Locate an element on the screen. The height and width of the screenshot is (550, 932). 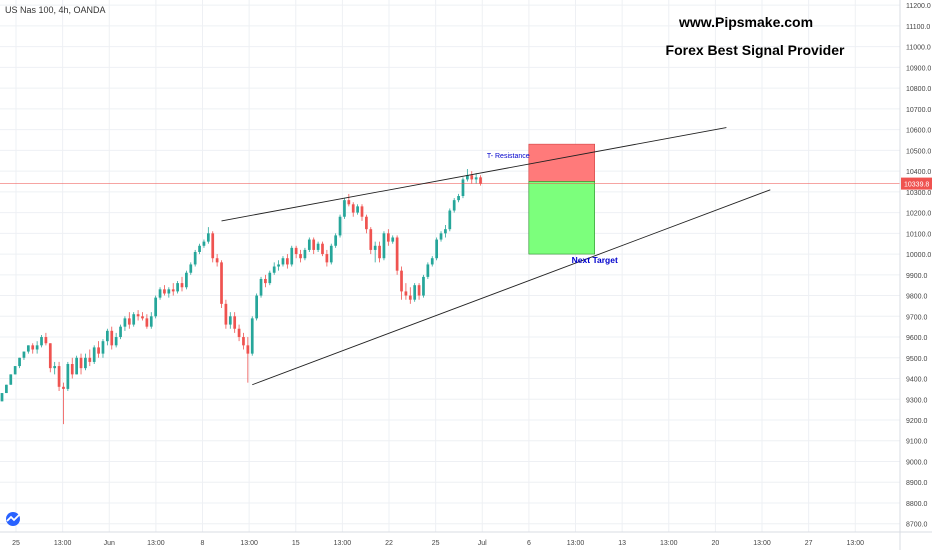
x-tick-label: Jul is located at coordinates (482, 543).